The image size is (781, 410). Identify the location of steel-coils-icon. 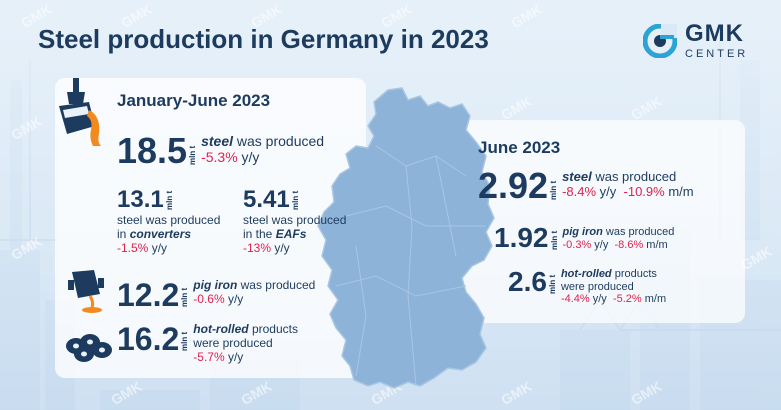
(89, 348).